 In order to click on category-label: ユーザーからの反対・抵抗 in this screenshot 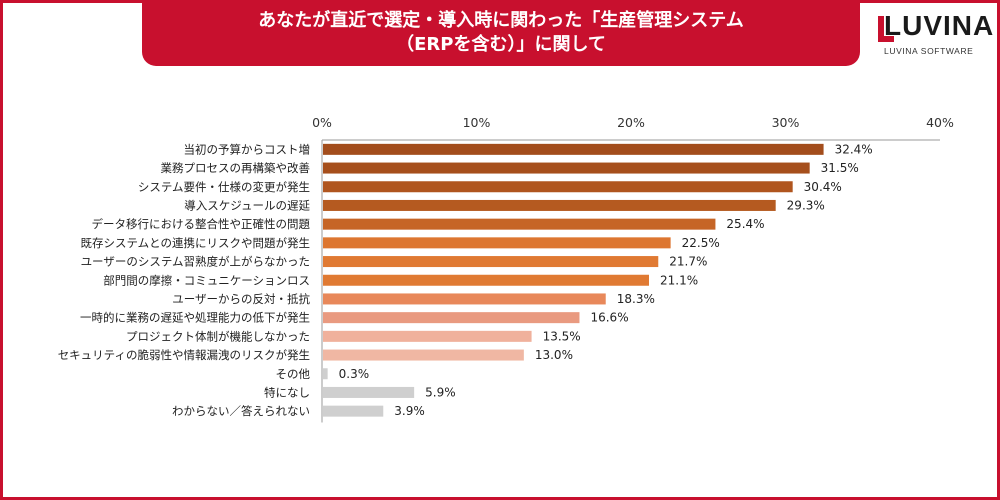, I will do `click(241, 299)`.